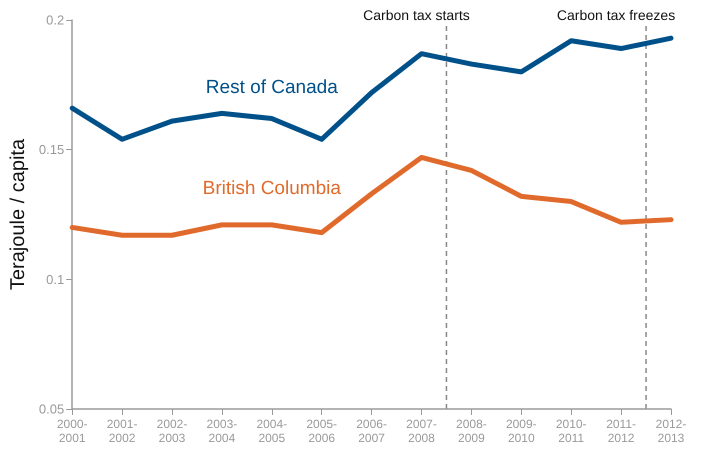 The image size is (705, 452). What do you see at coordinates (51, 409) in the screenshot?
I see `y-tick-label: 0.05` at bounding box center [51, 409].